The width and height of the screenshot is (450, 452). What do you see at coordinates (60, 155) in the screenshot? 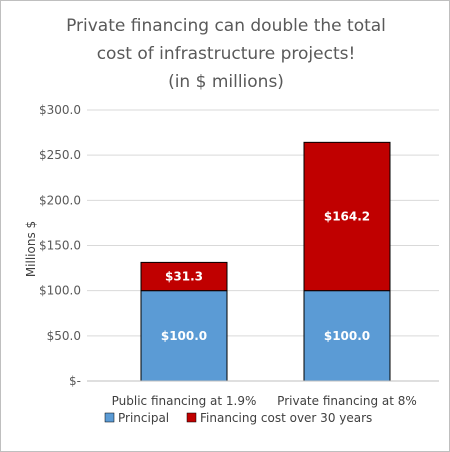
I see `y-tick-label: $250.0` at bounding box center [60, 155].